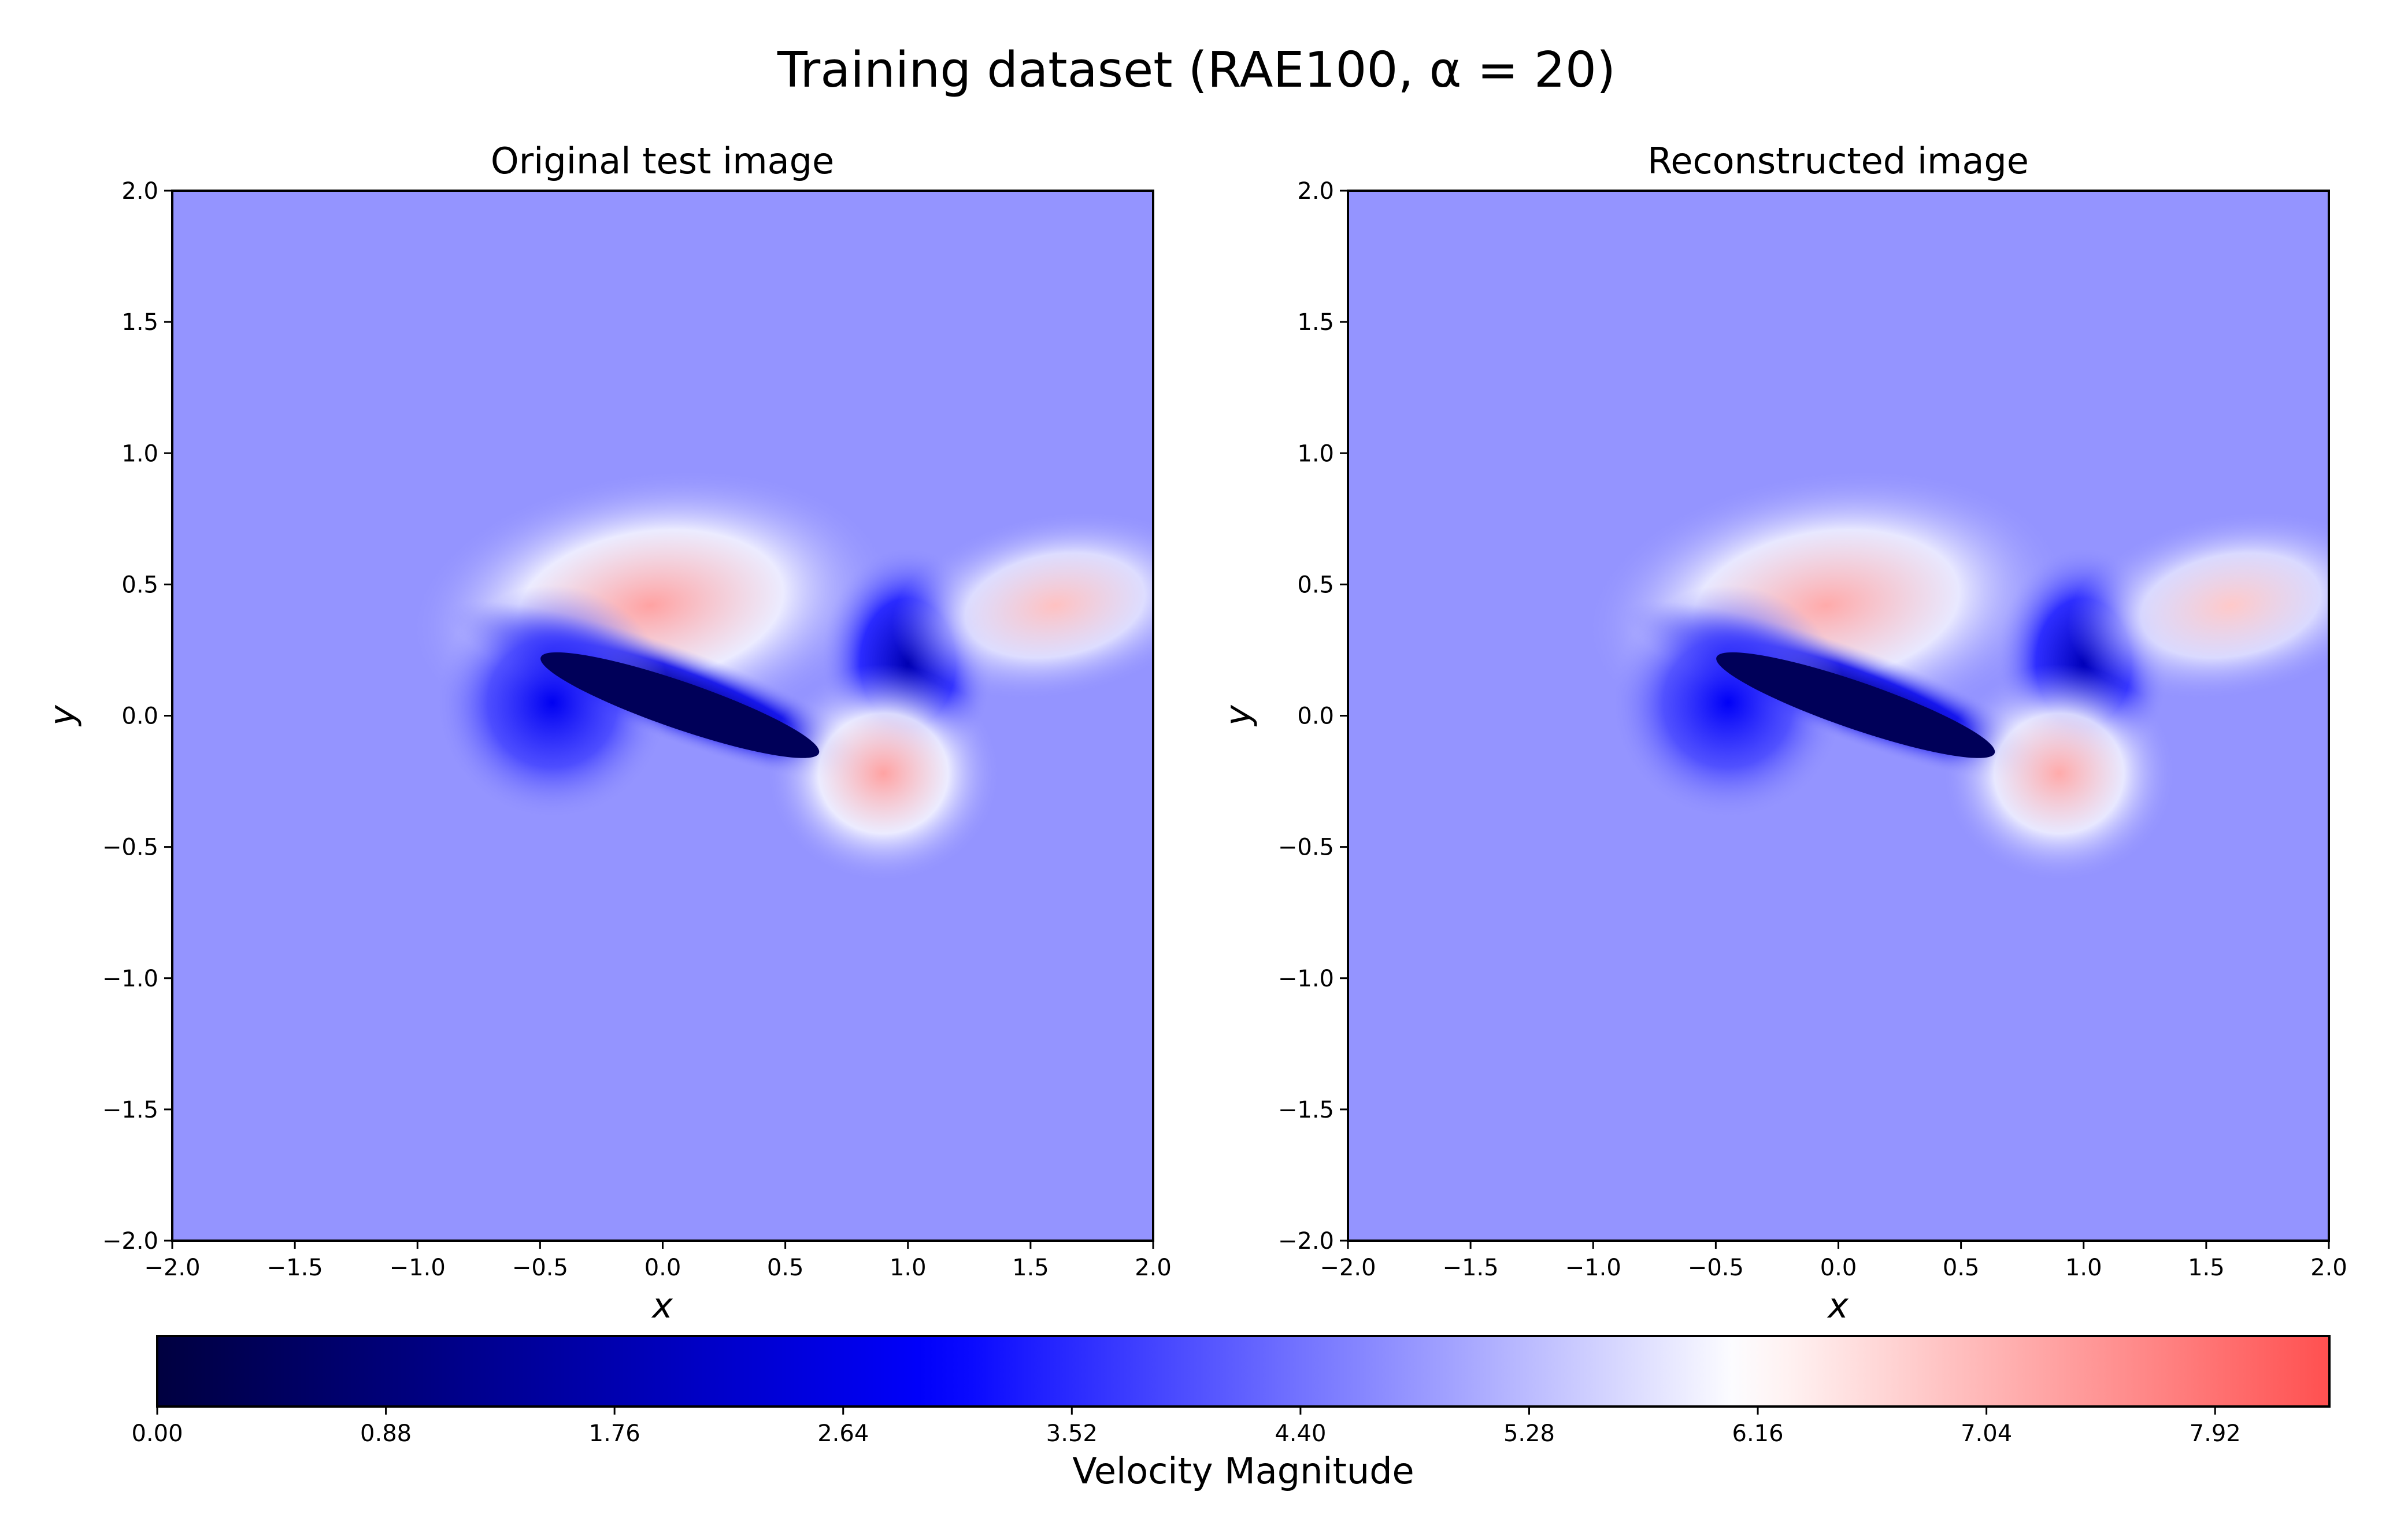 This screenshot has width=2393, height=1540. What do you see at coordinates (1243, 1371) in the screenshot?
I see `colorbar-gradient` at bounding box center [1243, 1371].